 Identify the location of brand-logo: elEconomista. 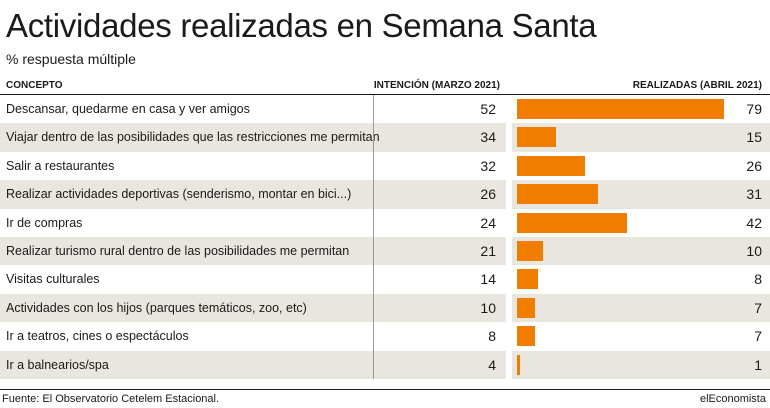
(732, 399).